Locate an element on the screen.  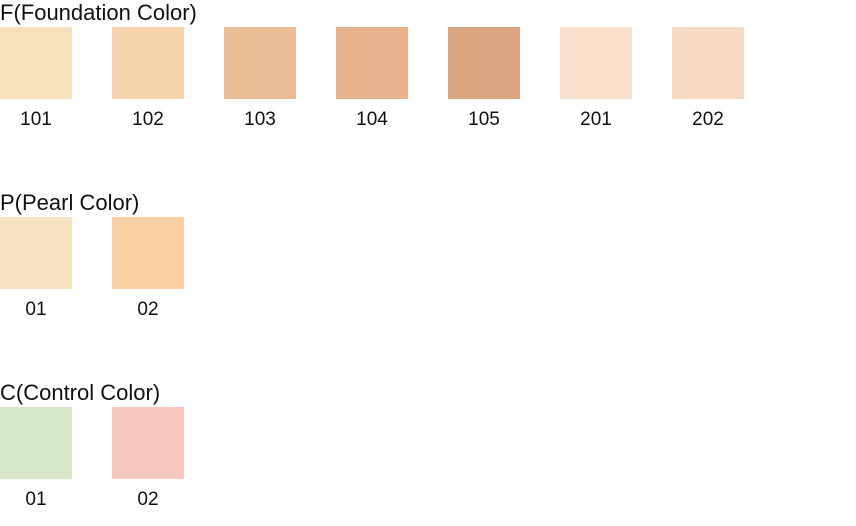
swatch-item: 201 is located at coordinates (596, 79).